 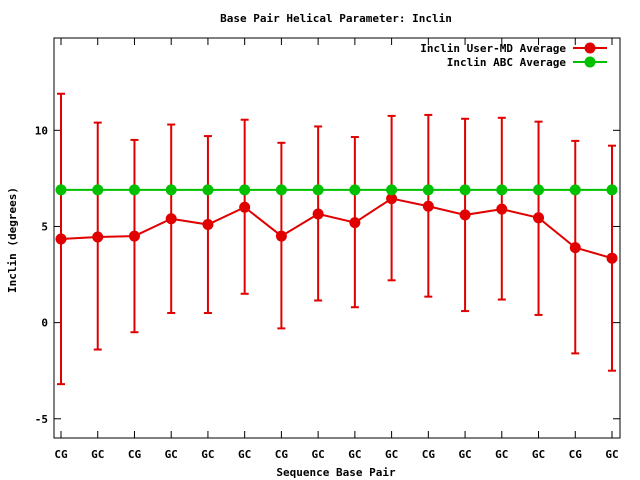 I want to click on y-tick-label: 10, so click(x=41, y=130).